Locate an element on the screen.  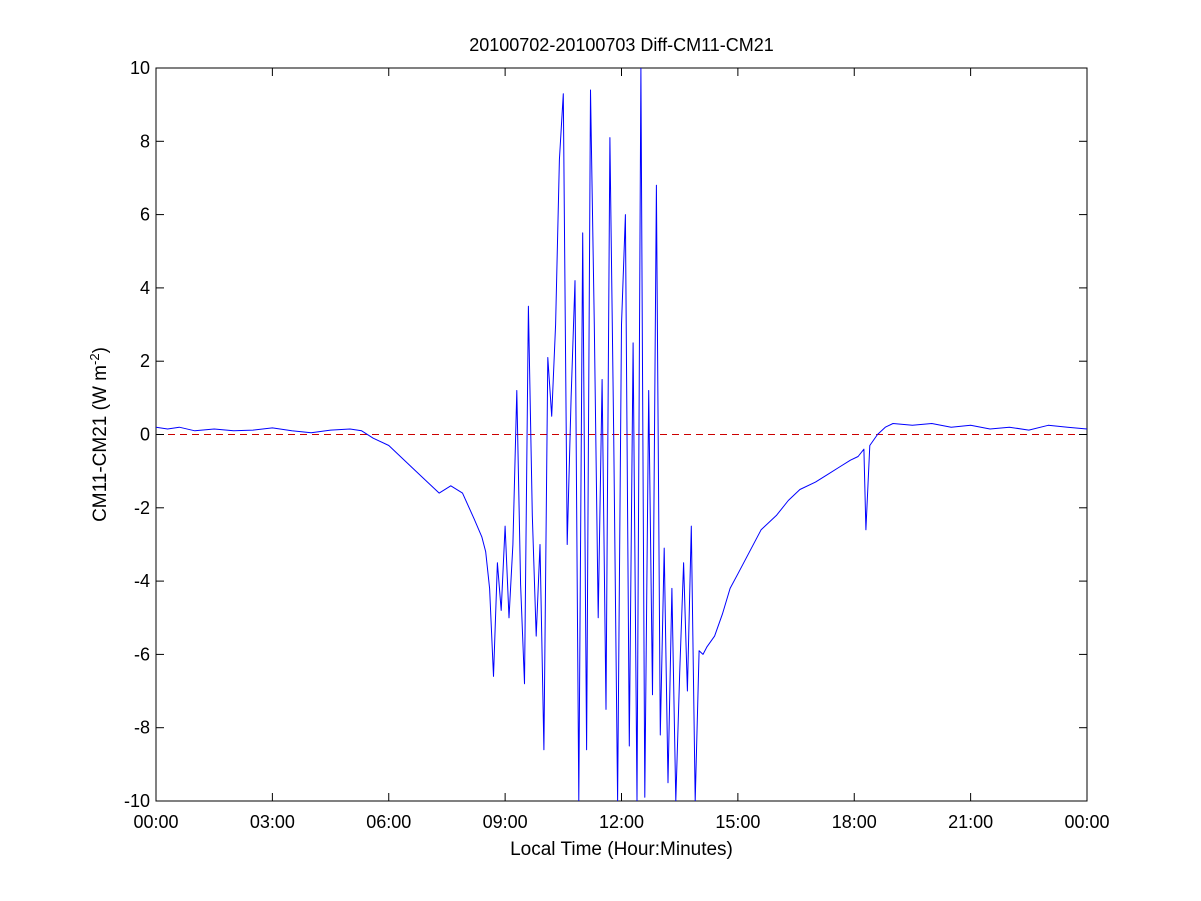
x-tick-label: 06:00 is located at coordinates (388, 822).